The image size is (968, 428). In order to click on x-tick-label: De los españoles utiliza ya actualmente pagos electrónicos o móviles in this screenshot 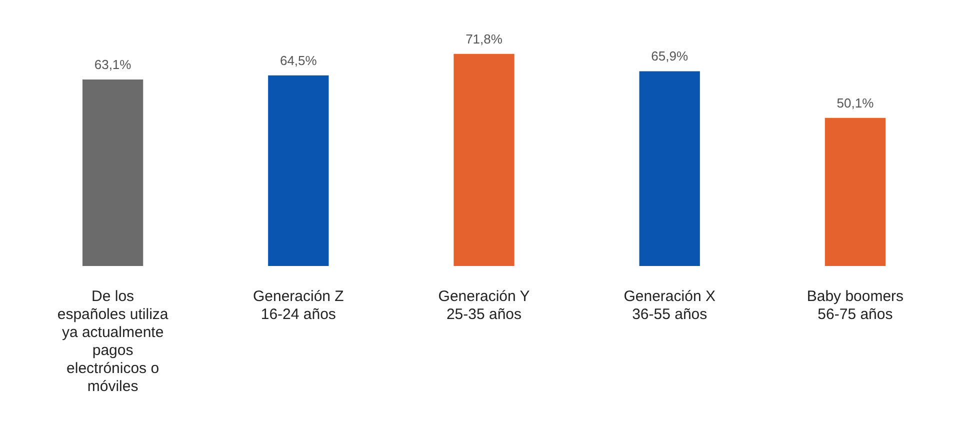, I will do `click(113, 342)`.